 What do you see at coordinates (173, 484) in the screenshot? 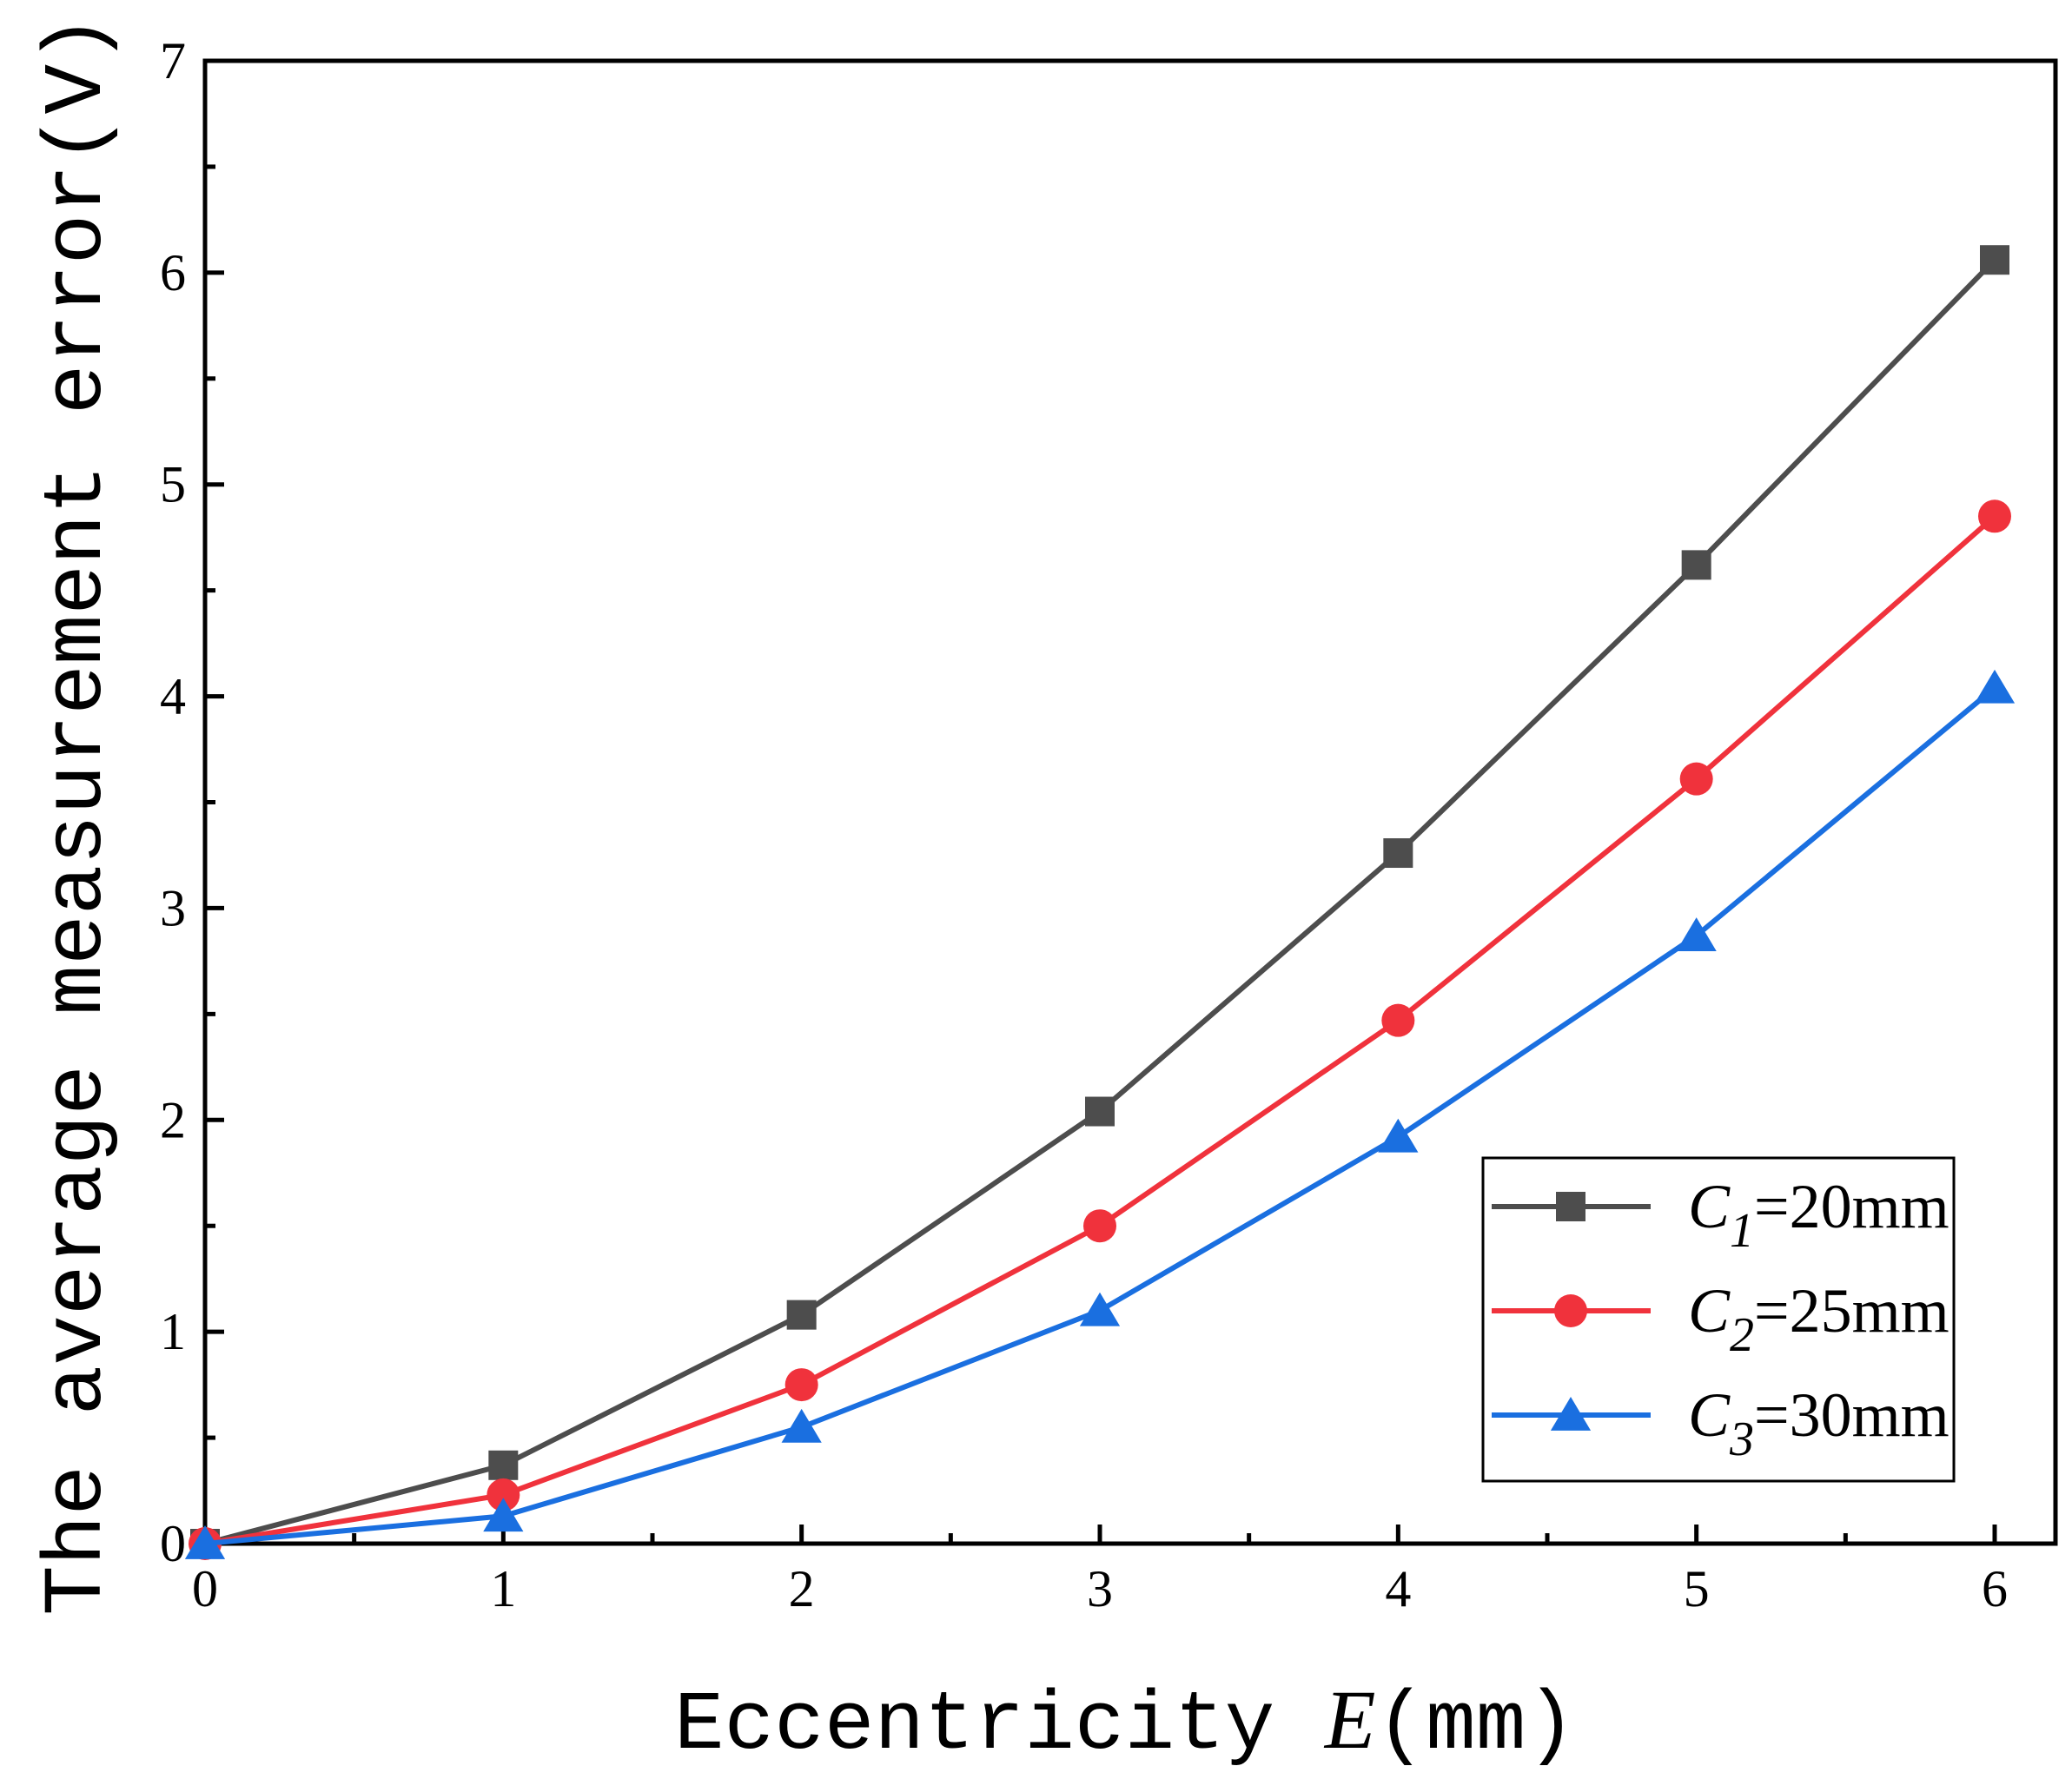
I see `y-tick-label: 5` at bounding box center [173, 484].